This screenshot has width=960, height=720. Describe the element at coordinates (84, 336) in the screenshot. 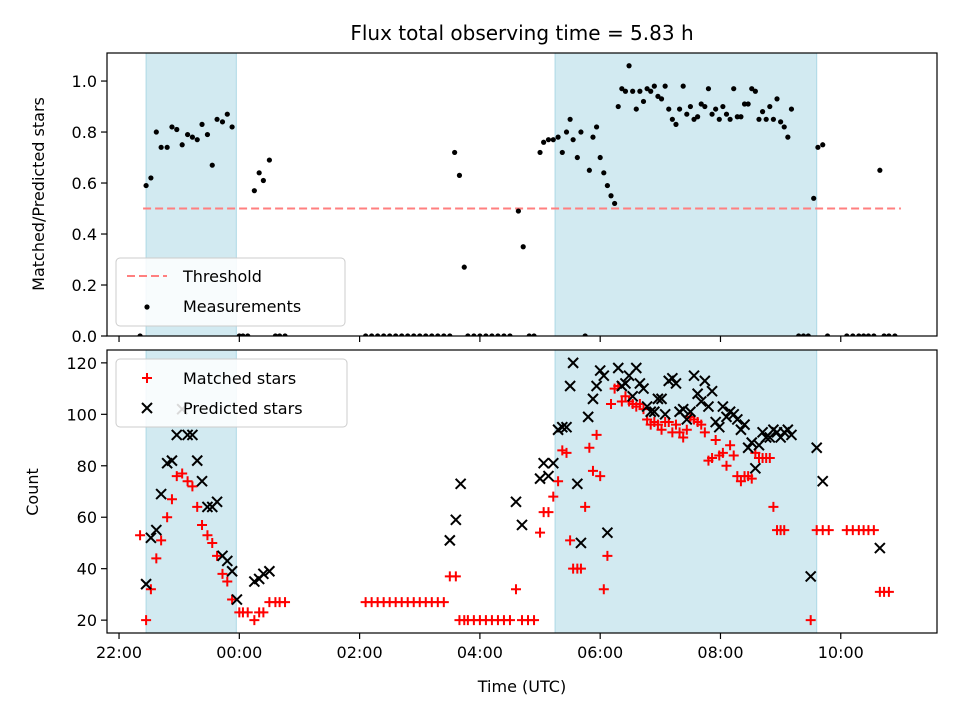

I see `top-y-tick-label-0: 0.0` at that location.